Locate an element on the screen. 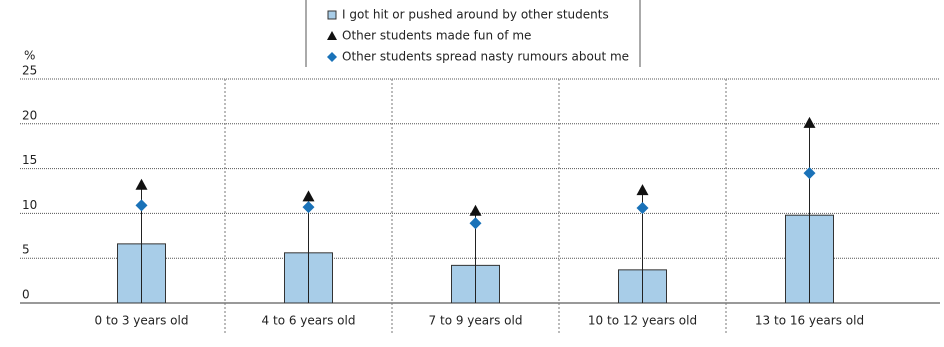 This screenshot has height=347, width=944. x-tick-label: 7 to 9 years old is located at coordinates (476, 321).